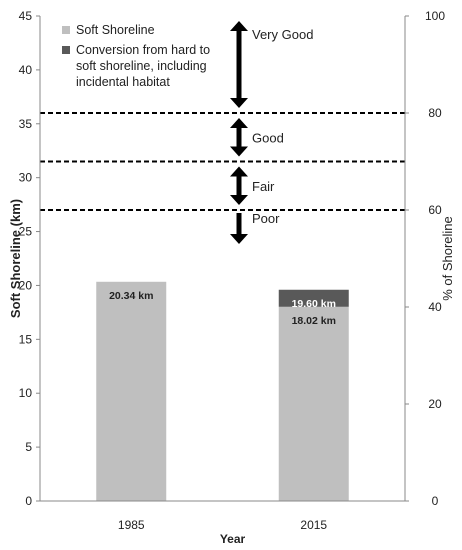  Describe the element at coordinates (26, 339) in the screenshot. I see `y-tick-label: 15` at that location.